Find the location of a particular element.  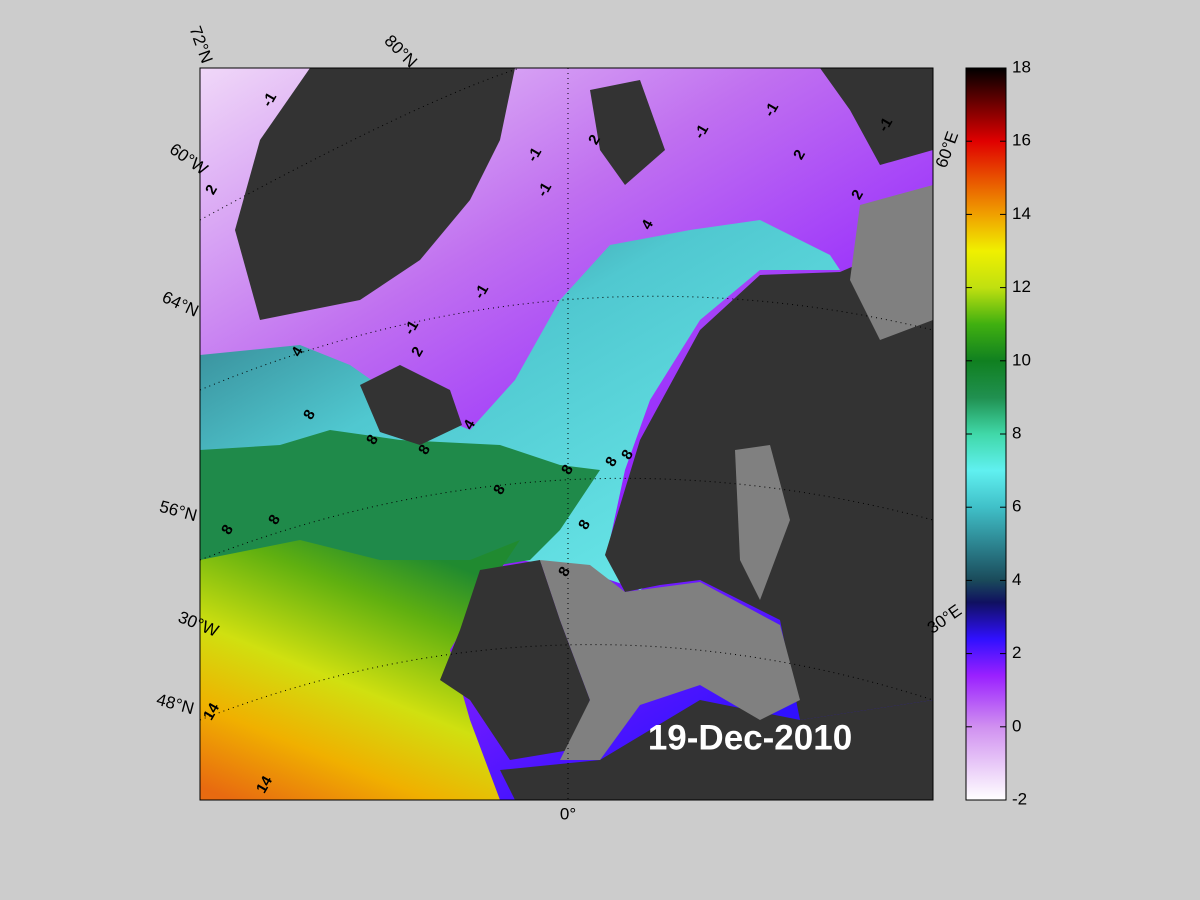

novaya-zemlya is located at coordinates (876, 116).